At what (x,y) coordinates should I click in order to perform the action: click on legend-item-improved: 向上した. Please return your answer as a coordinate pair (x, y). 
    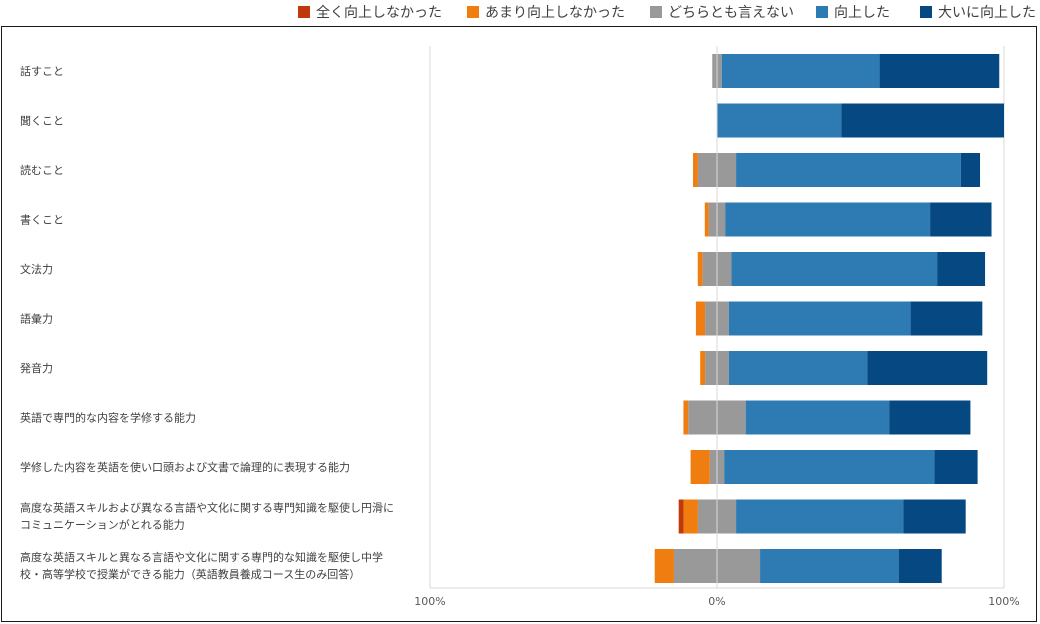
    Looking at the image, I should click on (853, 12).